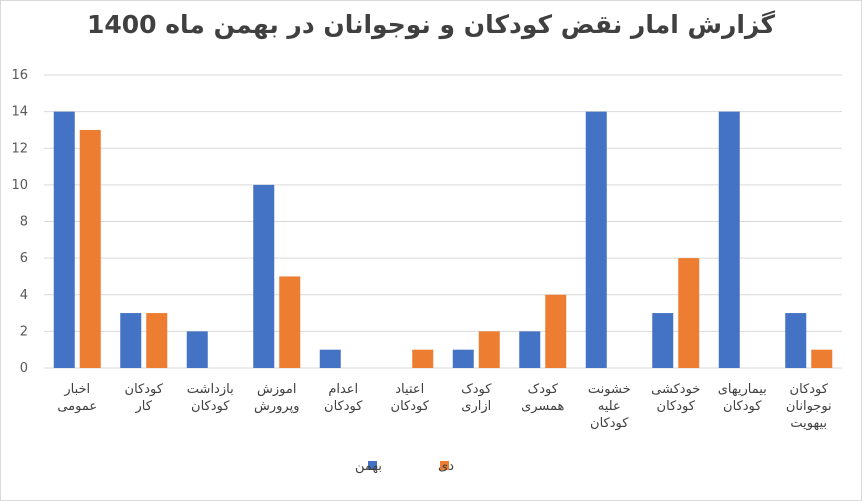 This screenshot has height=501, width=862. I want to click on y-tick-label: 14, so click(19, 112).